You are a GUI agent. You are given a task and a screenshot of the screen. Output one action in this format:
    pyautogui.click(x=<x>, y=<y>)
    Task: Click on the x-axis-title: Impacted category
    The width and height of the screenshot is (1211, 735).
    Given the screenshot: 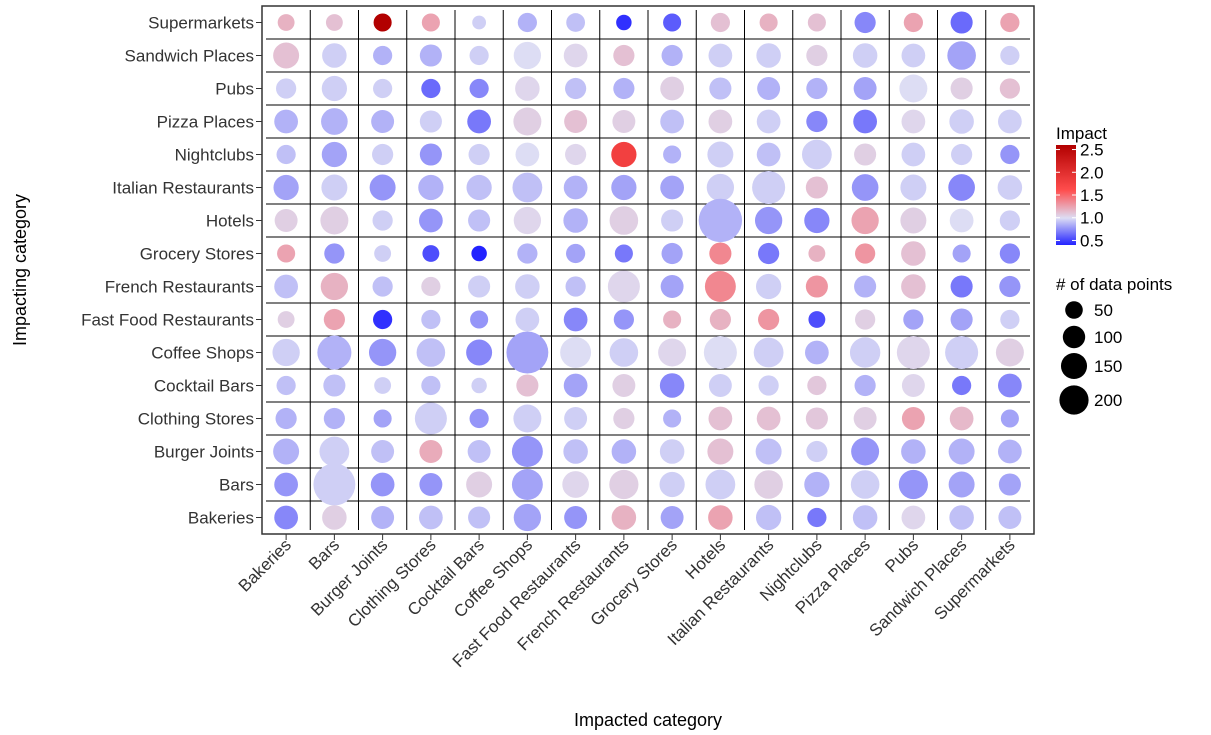 What is the action you would take?
    pyautogui.click(x=648, y=720)
    